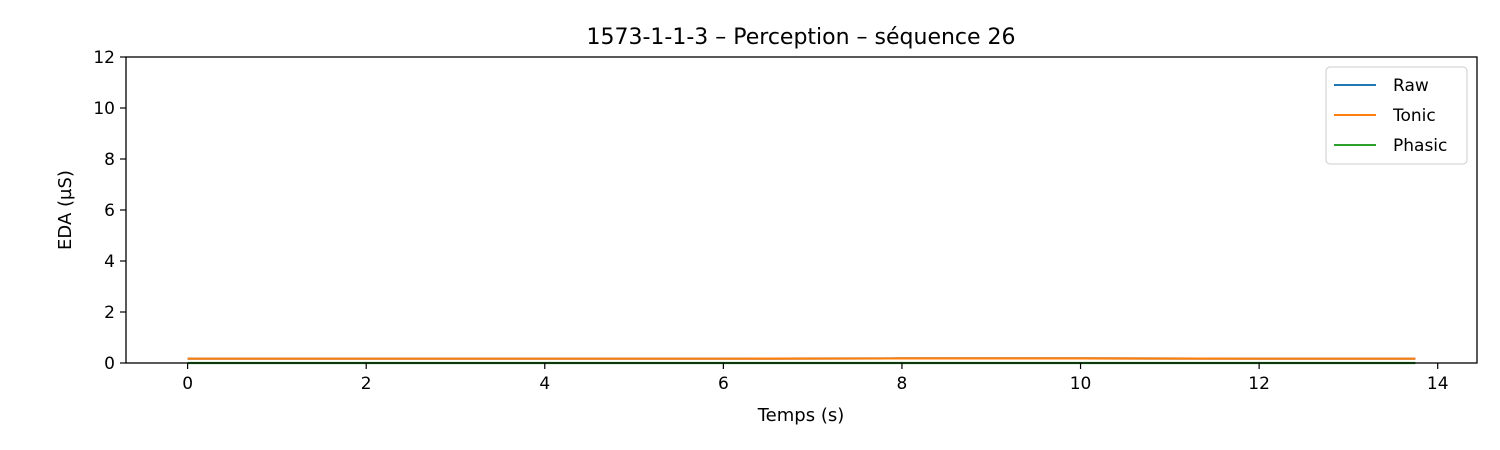  What do you see at coordinates (187, 384) in the screenshot?
I see `x-tick-label: 0` at bounding box center [187, 384].